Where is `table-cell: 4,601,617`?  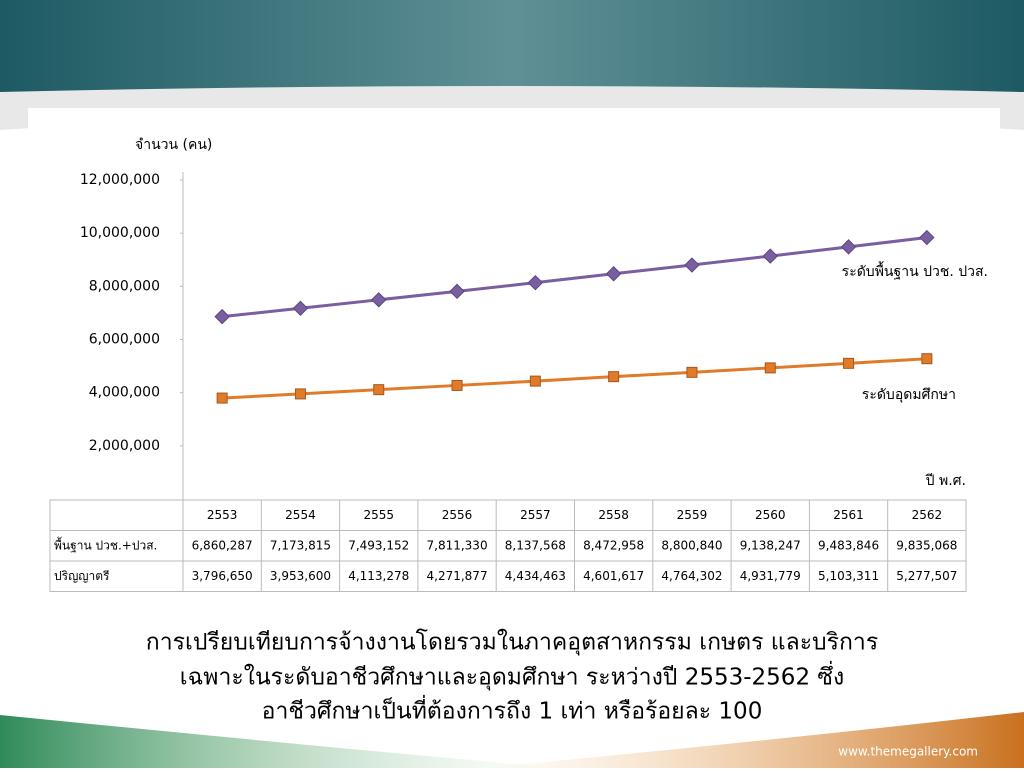 table-cell: 4,601,617 is located at coordinates (613, 576).